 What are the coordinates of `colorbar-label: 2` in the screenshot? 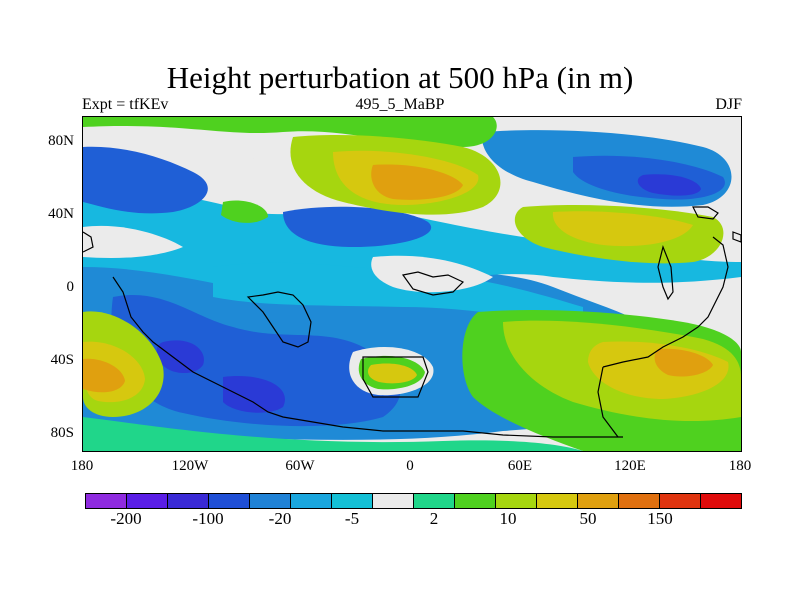 It's located at (434, 518).